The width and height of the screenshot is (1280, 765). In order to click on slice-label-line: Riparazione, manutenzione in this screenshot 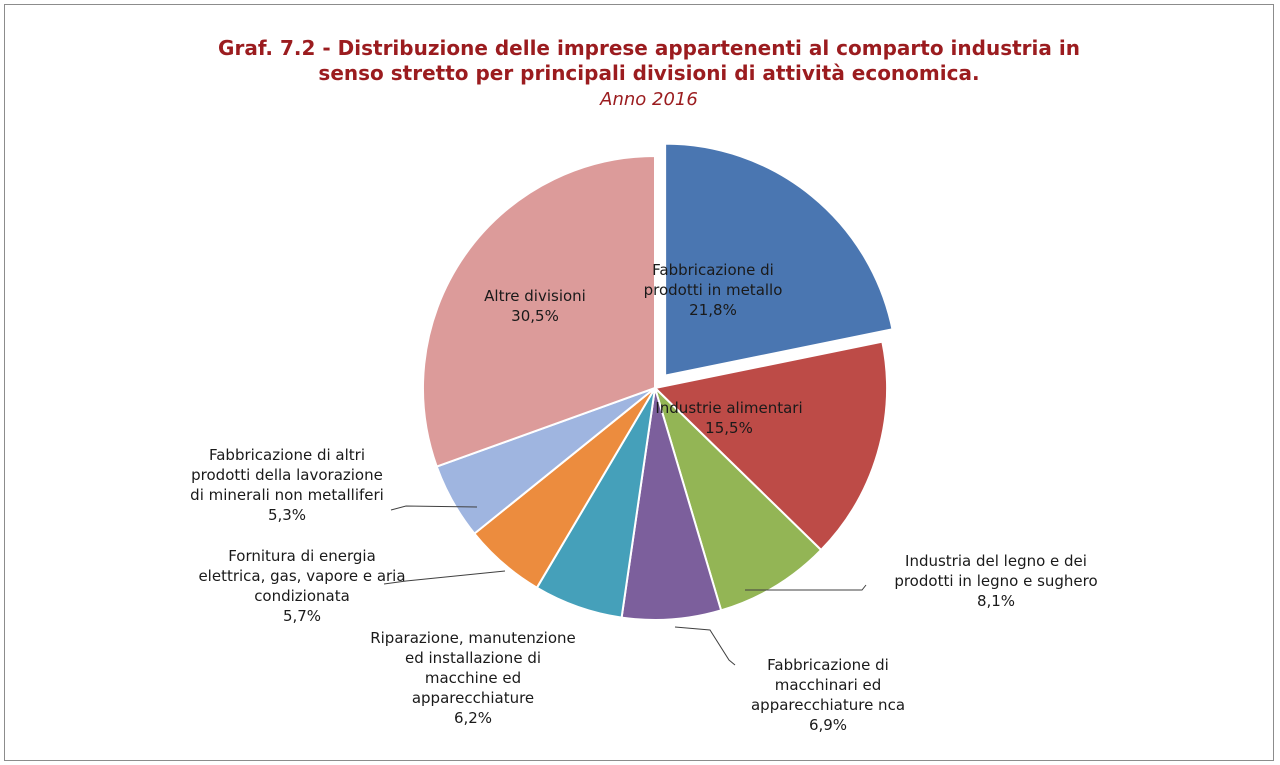, I will do `click(473, 638)`.